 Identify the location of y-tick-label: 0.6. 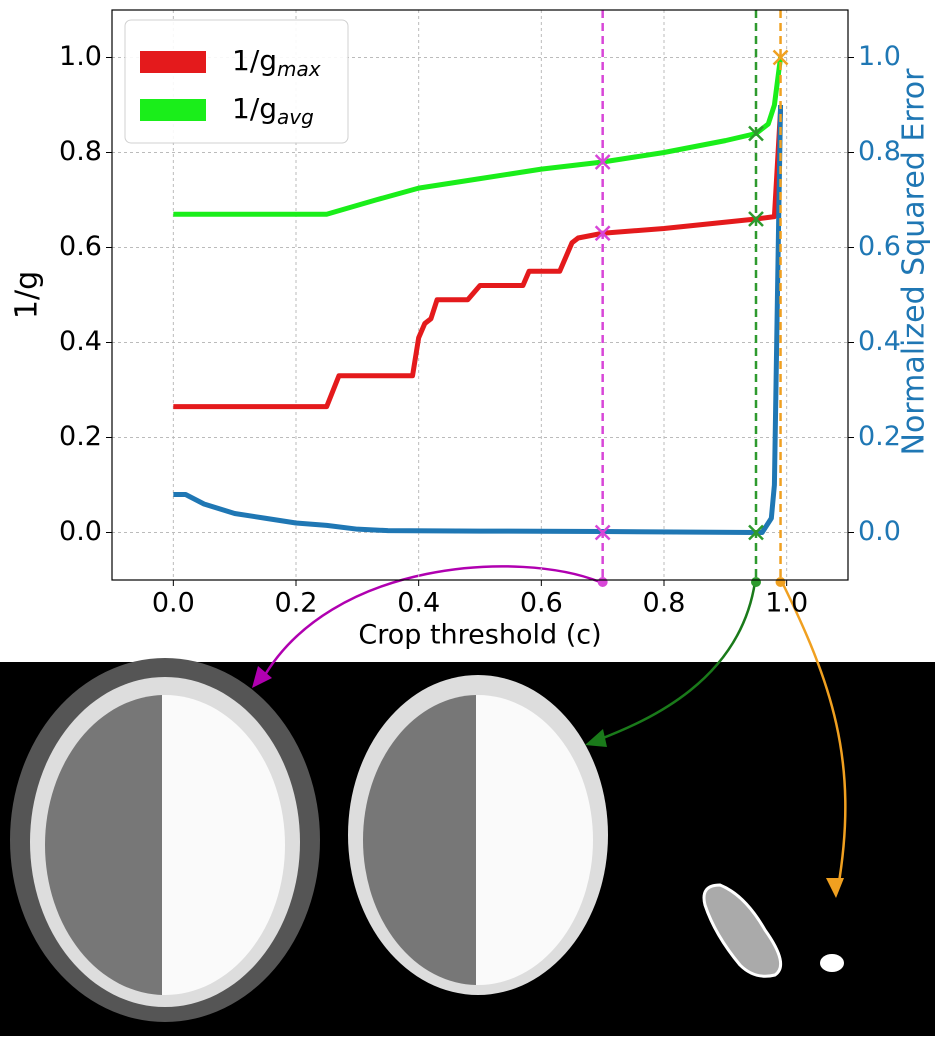
(80, 246).